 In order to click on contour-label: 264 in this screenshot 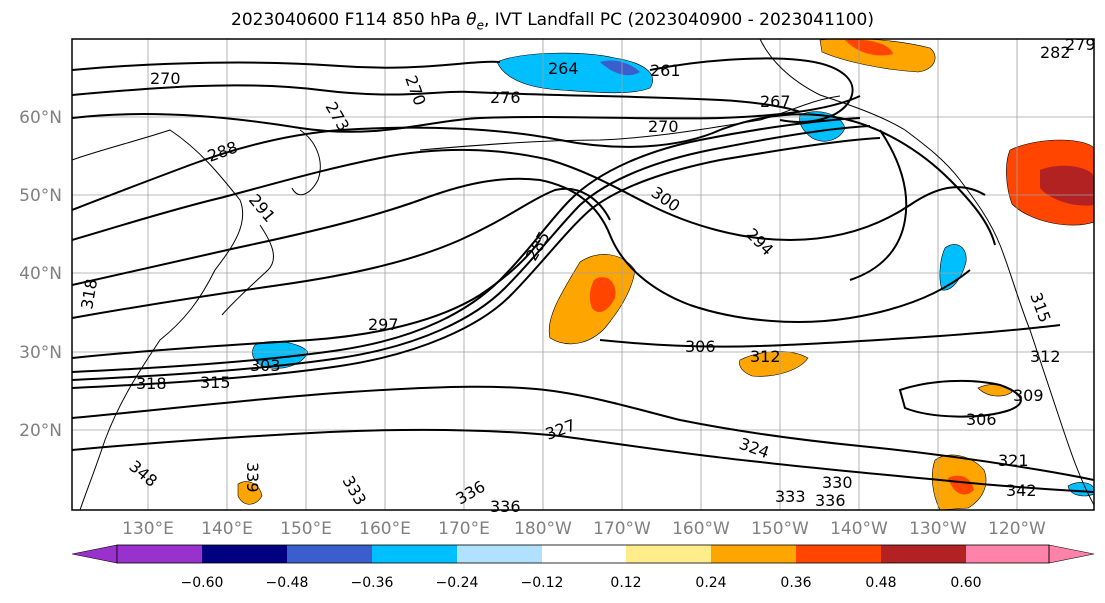, I will do `click(563, 68)`.